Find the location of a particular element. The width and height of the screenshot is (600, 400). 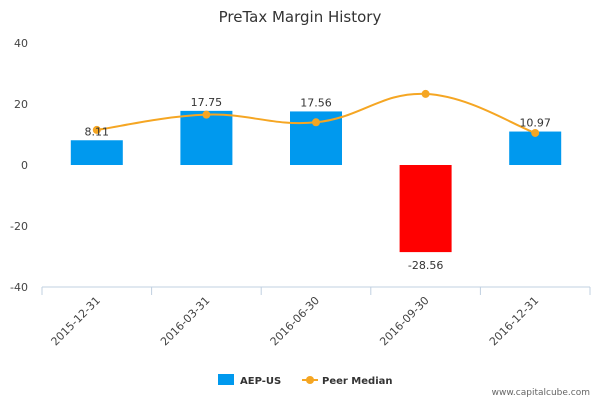

x-tick-label: 2016-12-31 is located at coordinates (514, 321).